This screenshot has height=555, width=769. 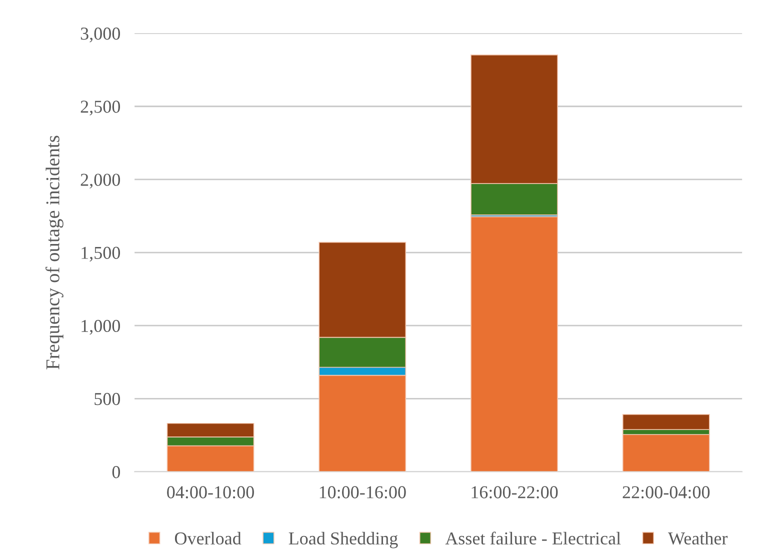 What do you see at coordinates (100, 181) in the screenshot?
I see `y-tick-label: 2,000` at bounding box center [100, 181].